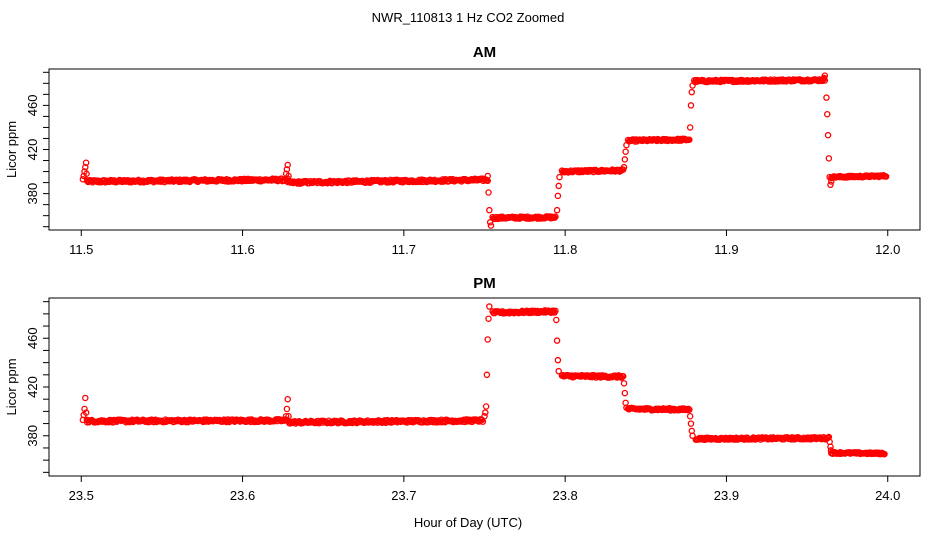 The width and height of the screenshot is (936, 540). What do you see at coordinates (484, 489) in the screenshot?
I see `panel-pm-x-axis: 23.5 23.6 23.7 23.8 23.9 24.0` at bounding box center [484, 489].